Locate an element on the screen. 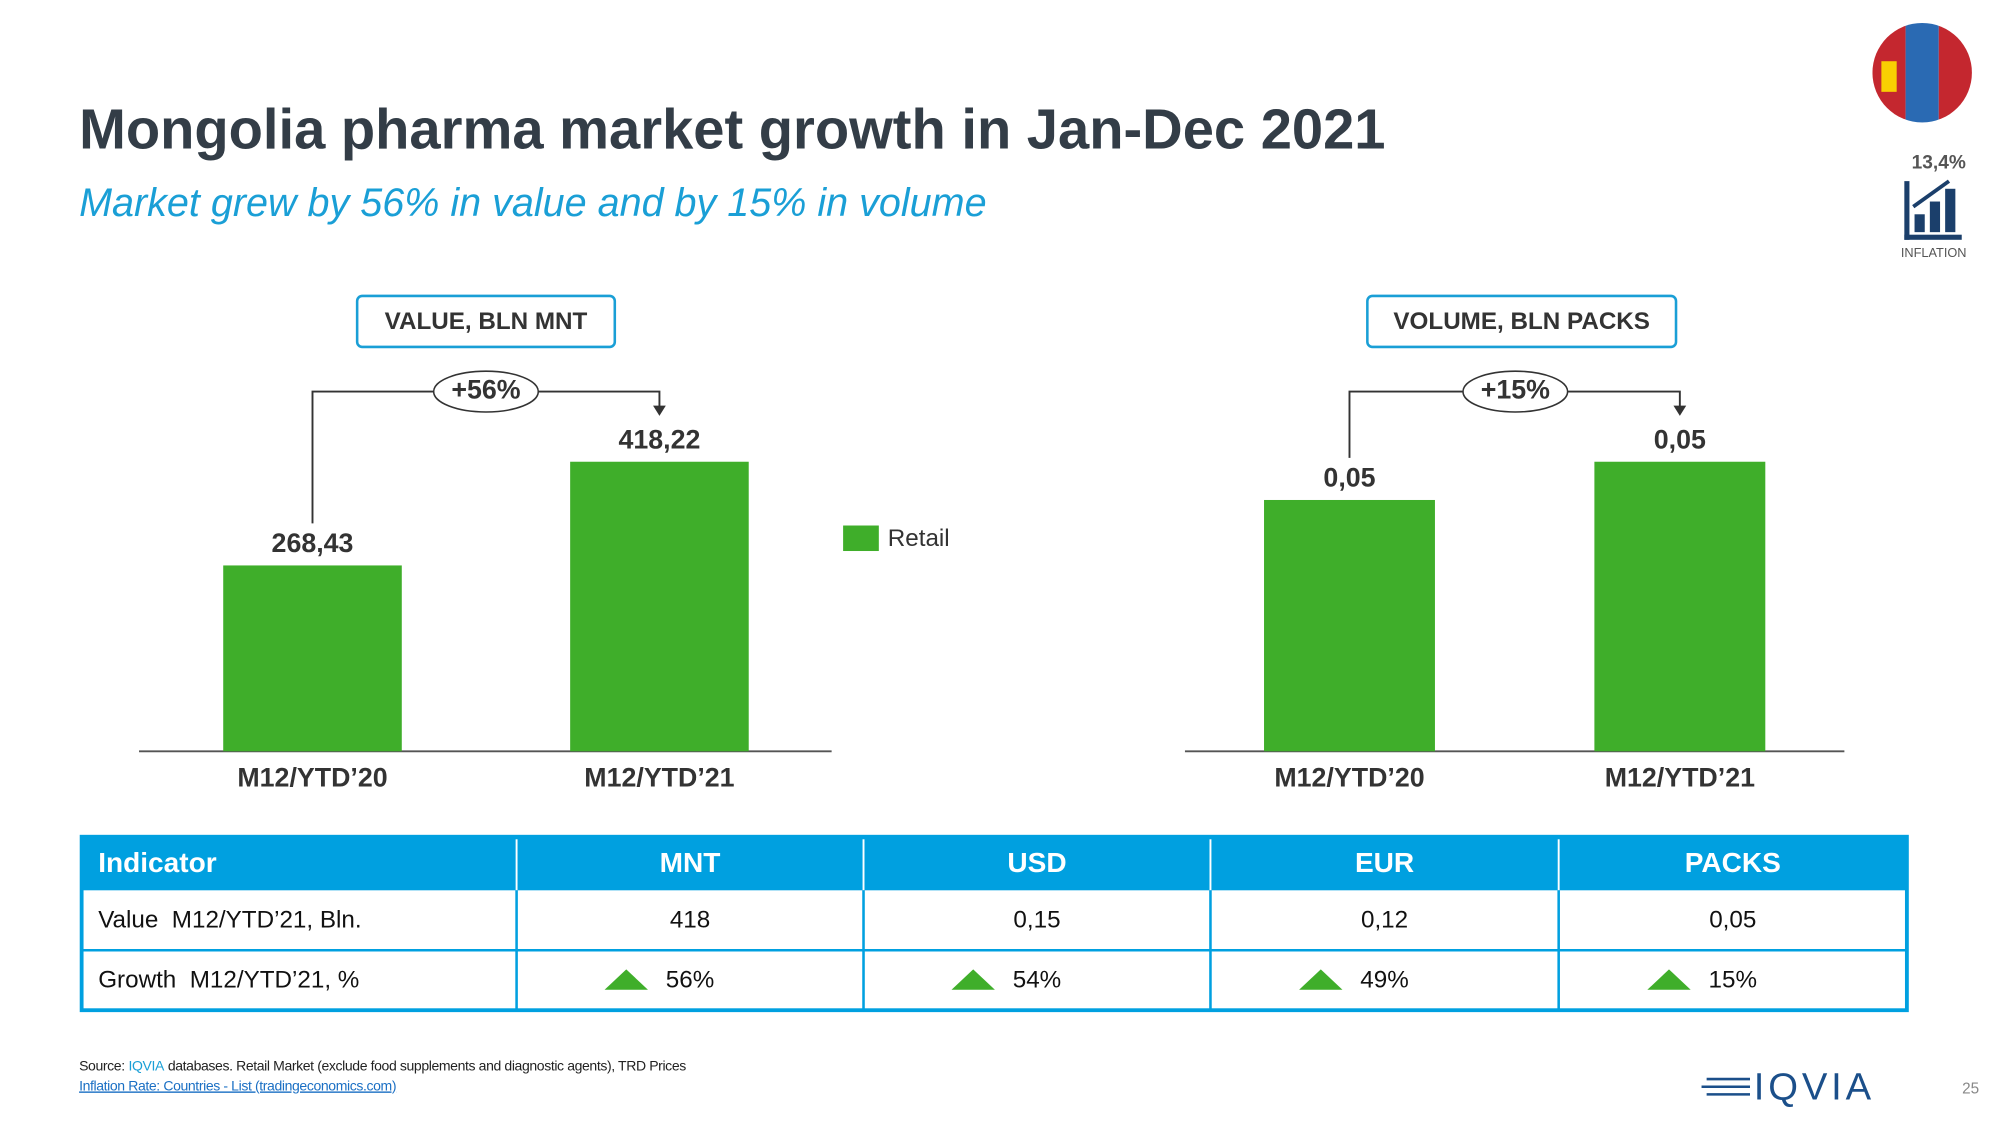  flag is located at coordinates (1922, 72).